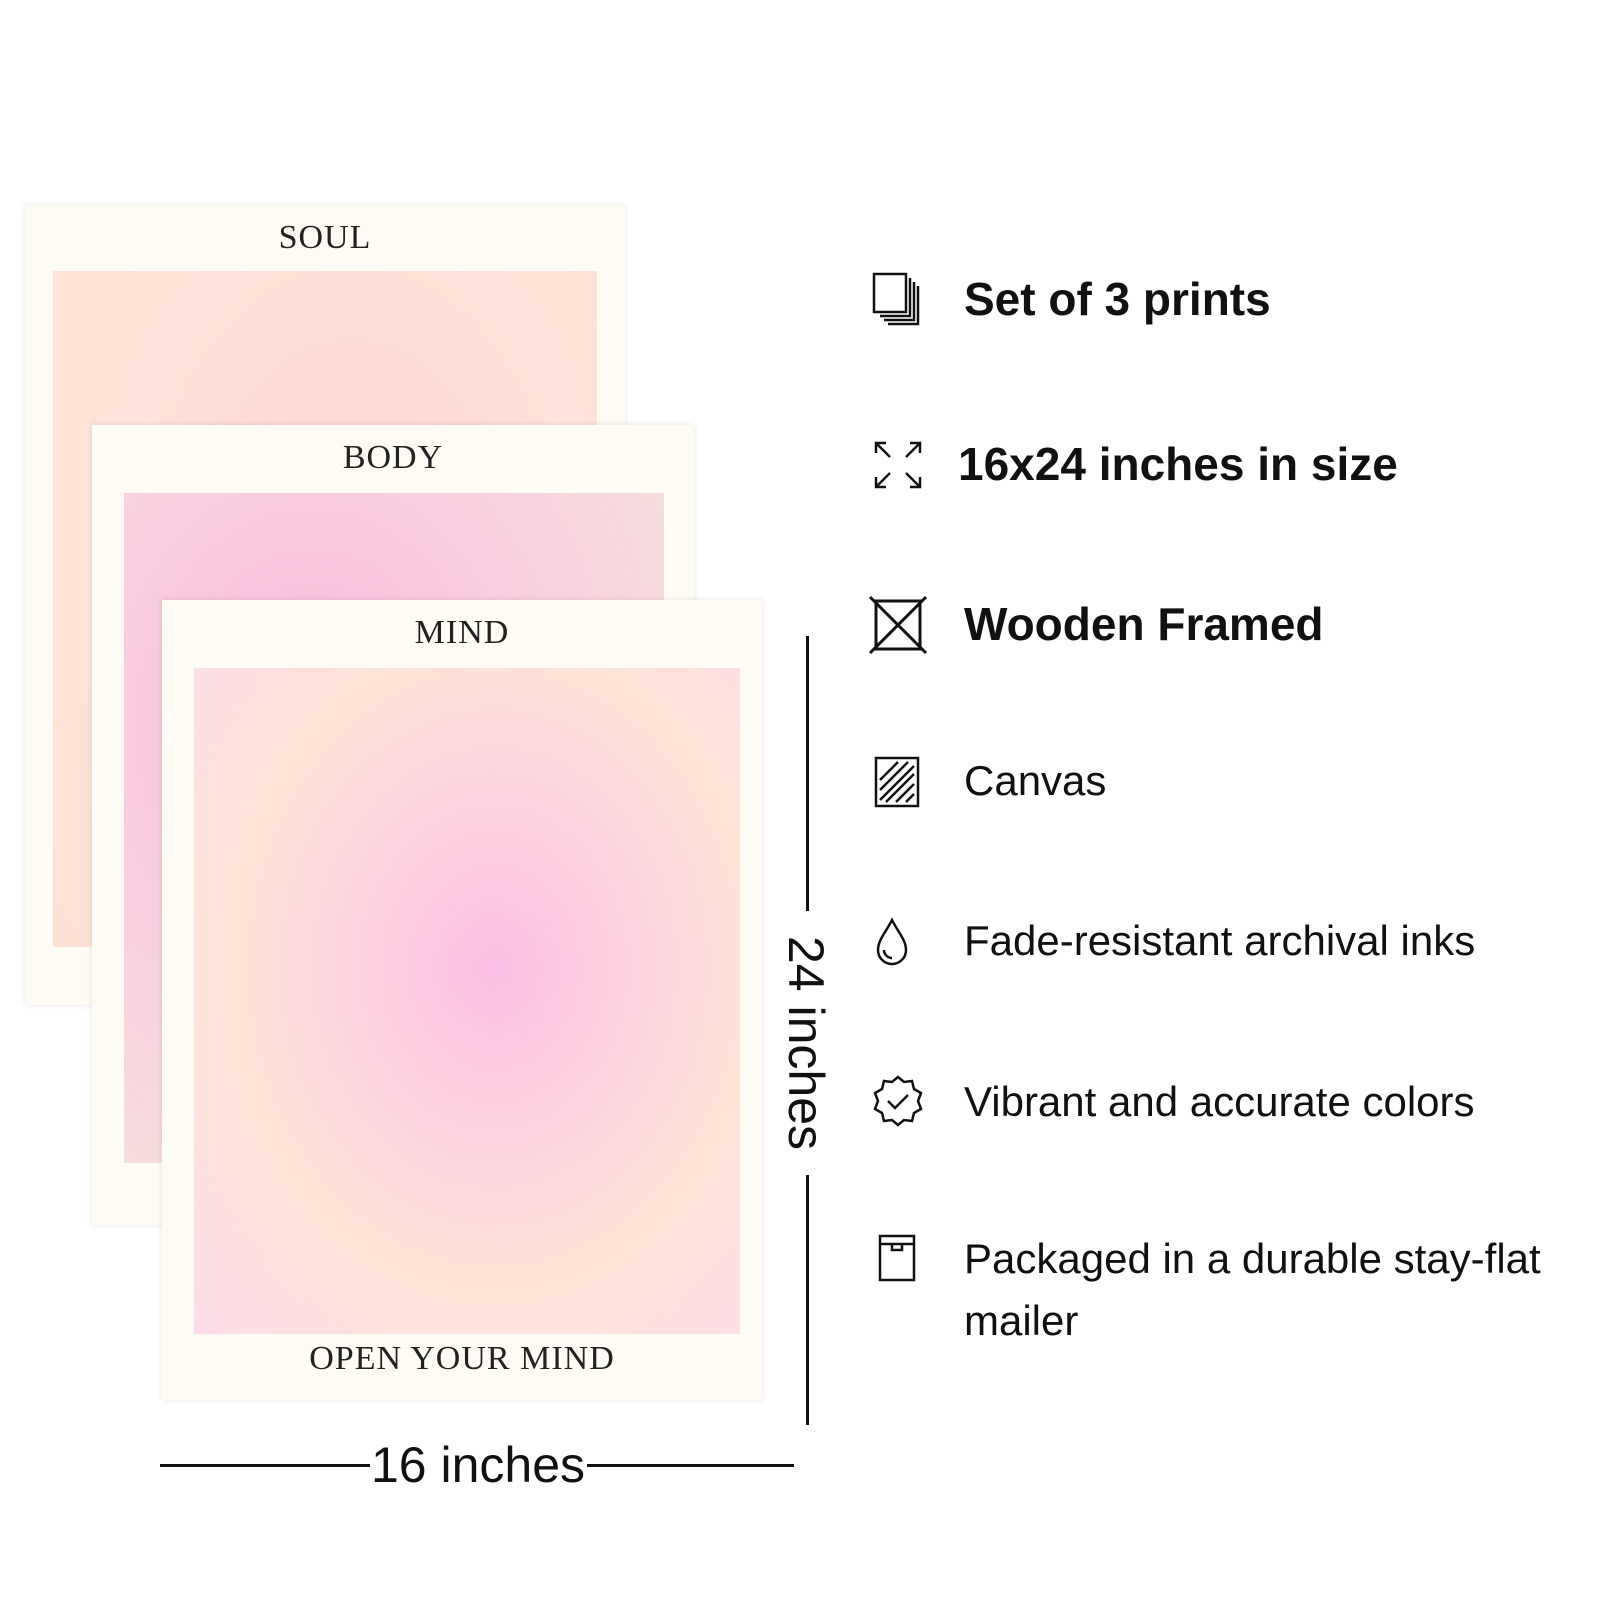  What do you see at coordinates (1035, 780) in the screenshot?
I see `feature-text: Canvas` at bounding box center [1035, 780].